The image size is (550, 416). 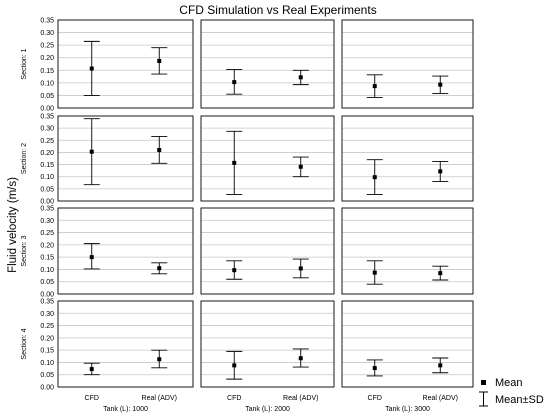 What do you see at coordinates (13, 225) in the screenshot?
I see `y-axis-label: Fluid velocity (m/s)` at bounding box center [13, 225].